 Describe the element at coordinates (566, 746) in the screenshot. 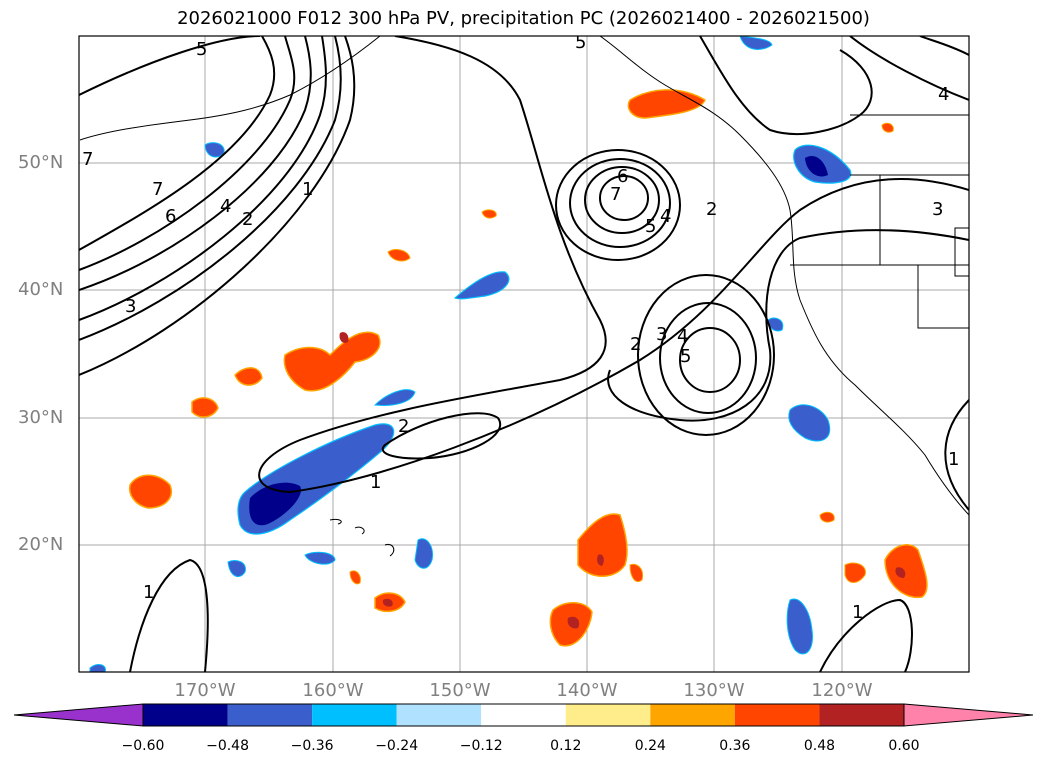

I see `colorbar-tick-label: 0.12` at that location.